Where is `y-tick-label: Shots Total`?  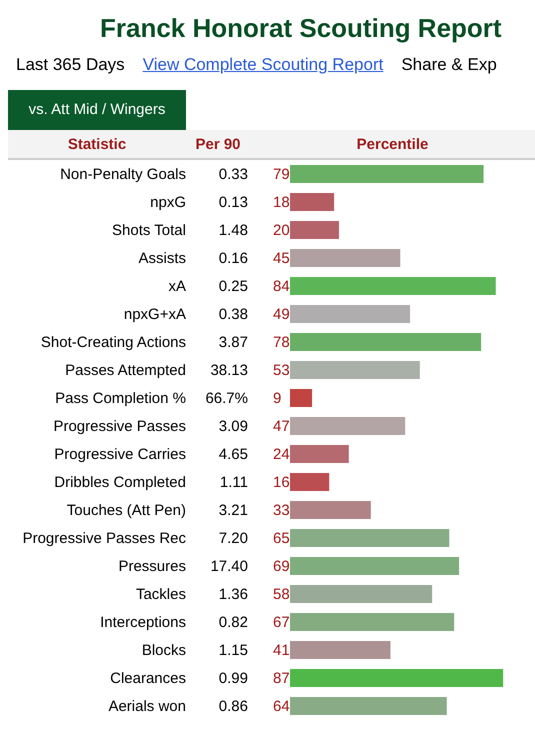
y-tick-label: Shots Total is located at coordinates (149, 230).